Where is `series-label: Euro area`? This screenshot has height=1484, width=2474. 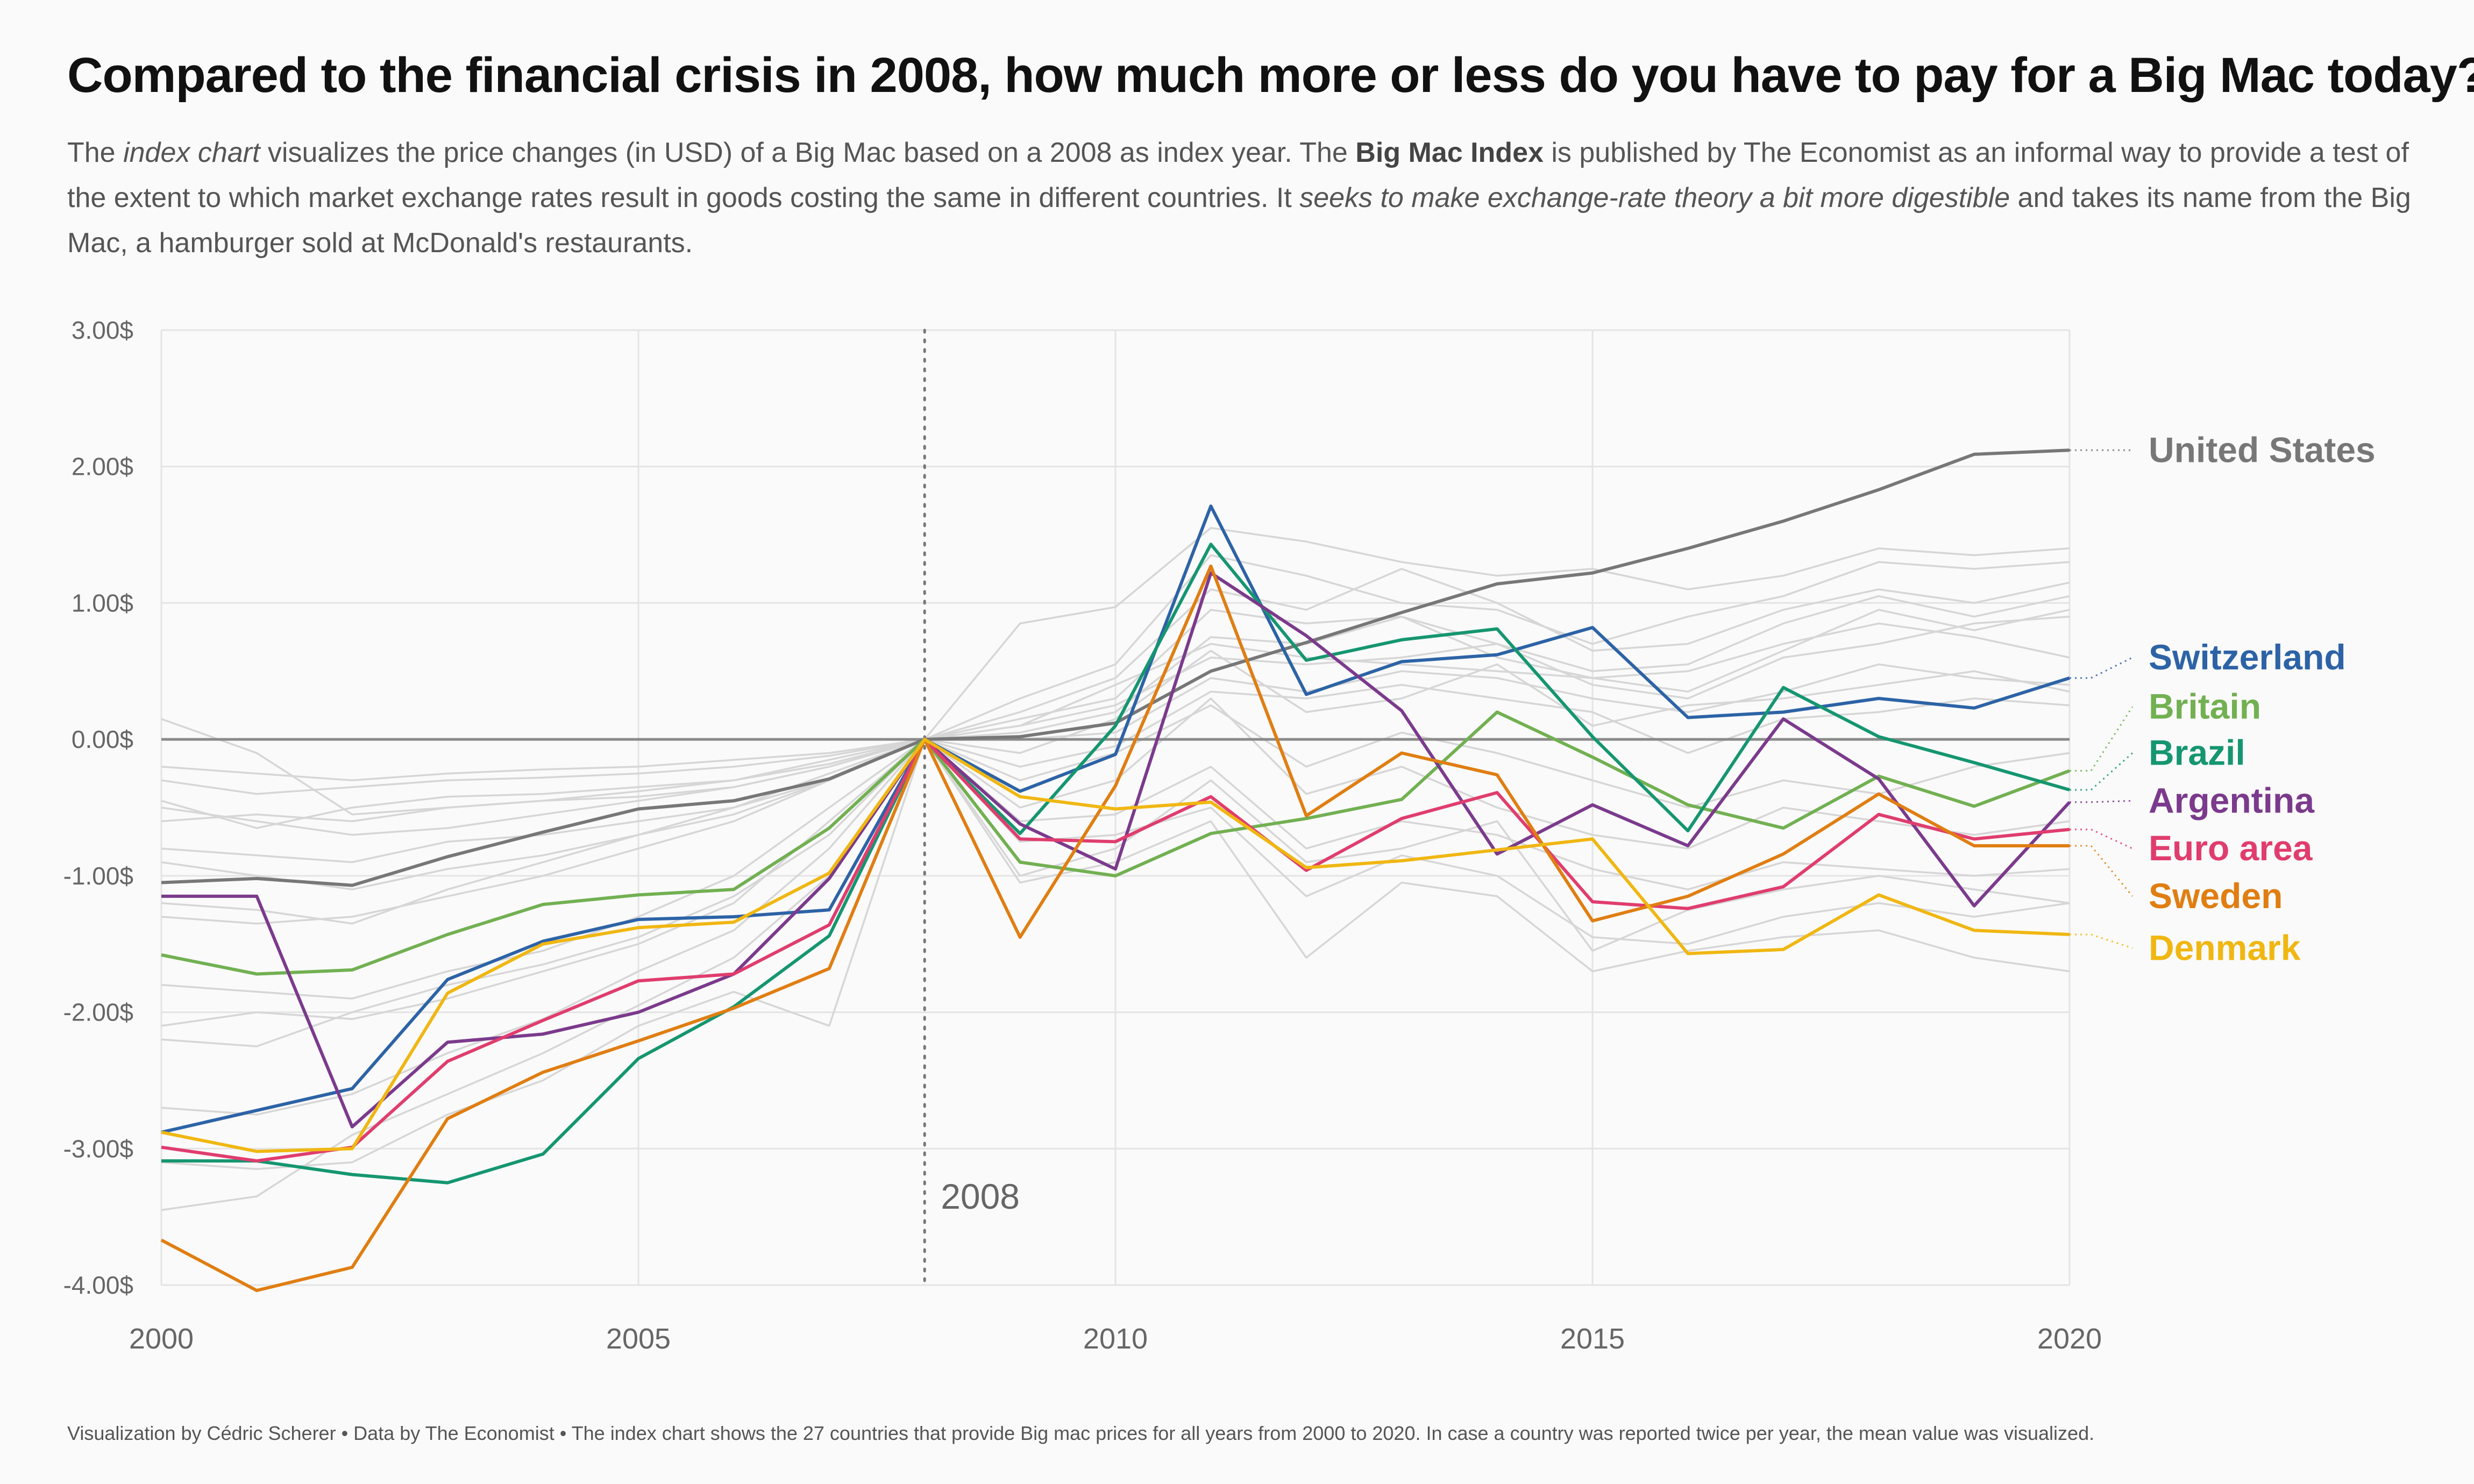
series-label: Euro area is located at coordinates (2231, 848).